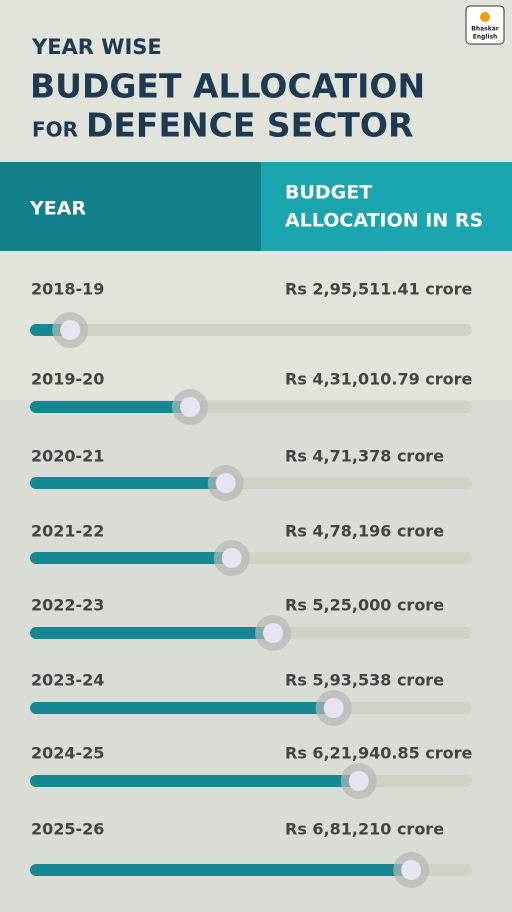  Describe the element at coordinates (67, 829) in the screenshot. I see `year-label: 2025-26` at that location.